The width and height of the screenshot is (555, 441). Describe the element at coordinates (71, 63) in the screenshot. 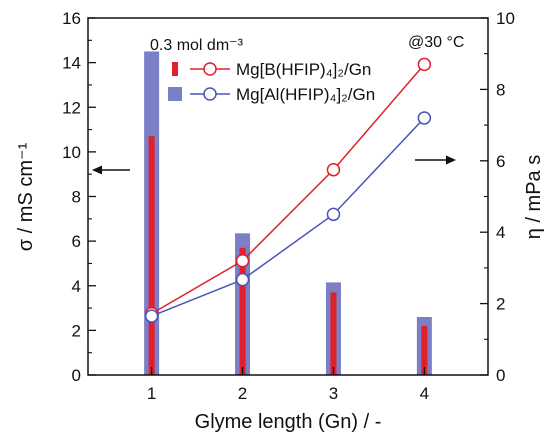

I see `left-tick-label: 14` at that location.